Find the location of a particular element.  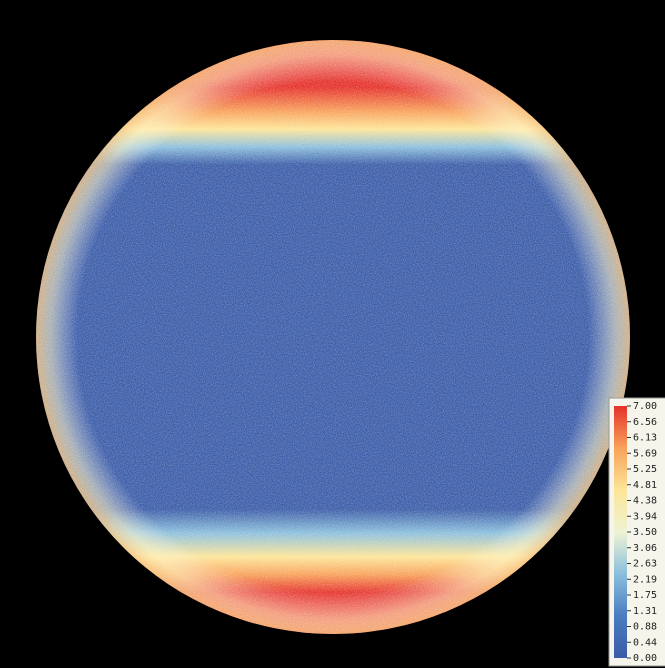

colorbar-tick-label: 7.00 is located at coordinates (645, 406).